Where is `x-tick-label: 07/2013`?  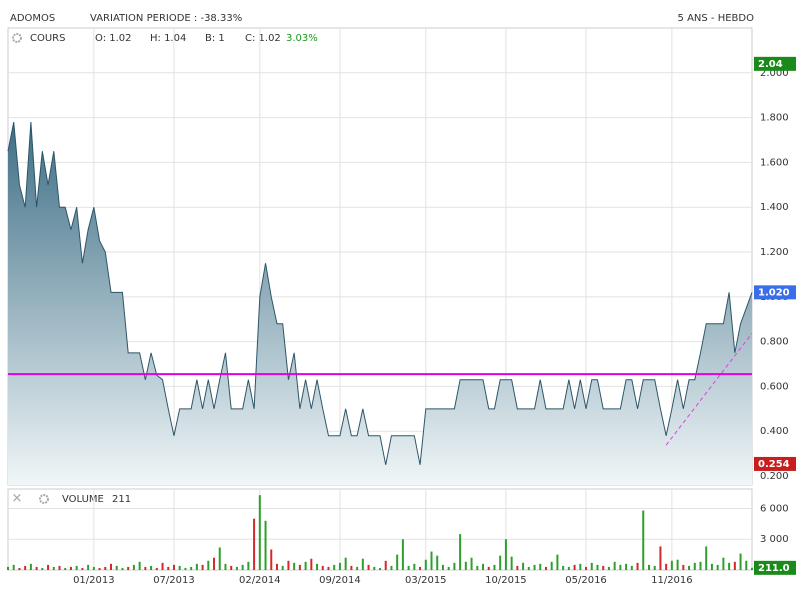
x-tick-label: 07/2013 is located at coordinates (174, 580).